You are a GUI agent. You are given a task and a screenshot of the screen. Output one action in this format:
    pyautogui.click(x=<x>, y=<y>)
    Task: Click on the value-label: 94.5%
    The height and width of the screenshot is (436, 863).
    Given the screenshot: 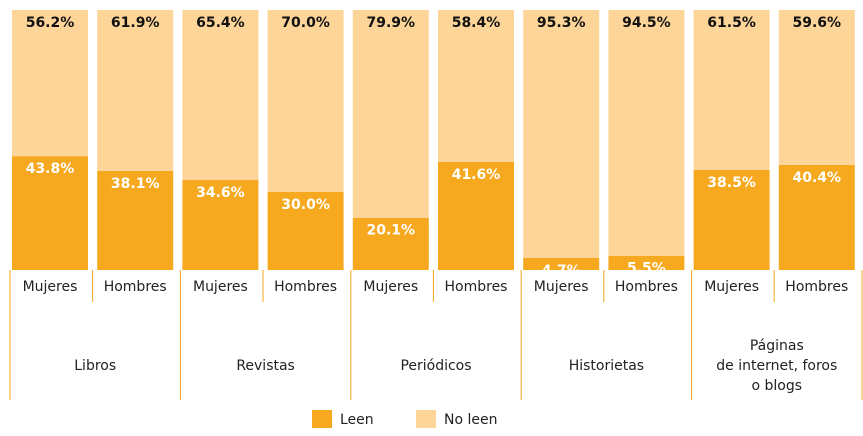 What is the action you would take?
    pyautogui.click(x=646, y=23)
    